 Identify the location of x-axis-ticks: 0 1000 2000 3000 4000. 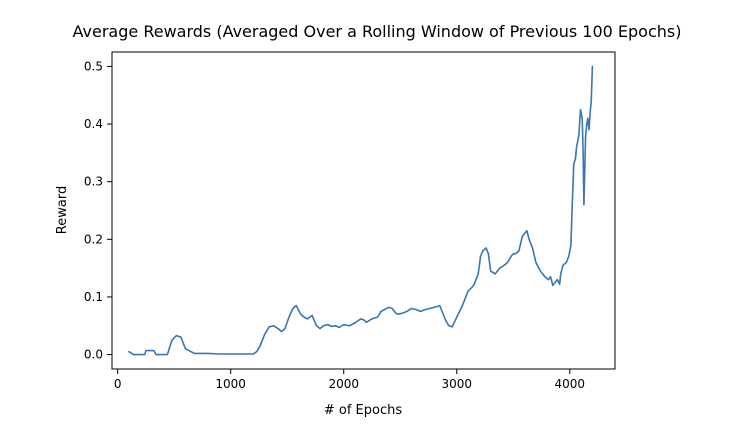
(349, 380).